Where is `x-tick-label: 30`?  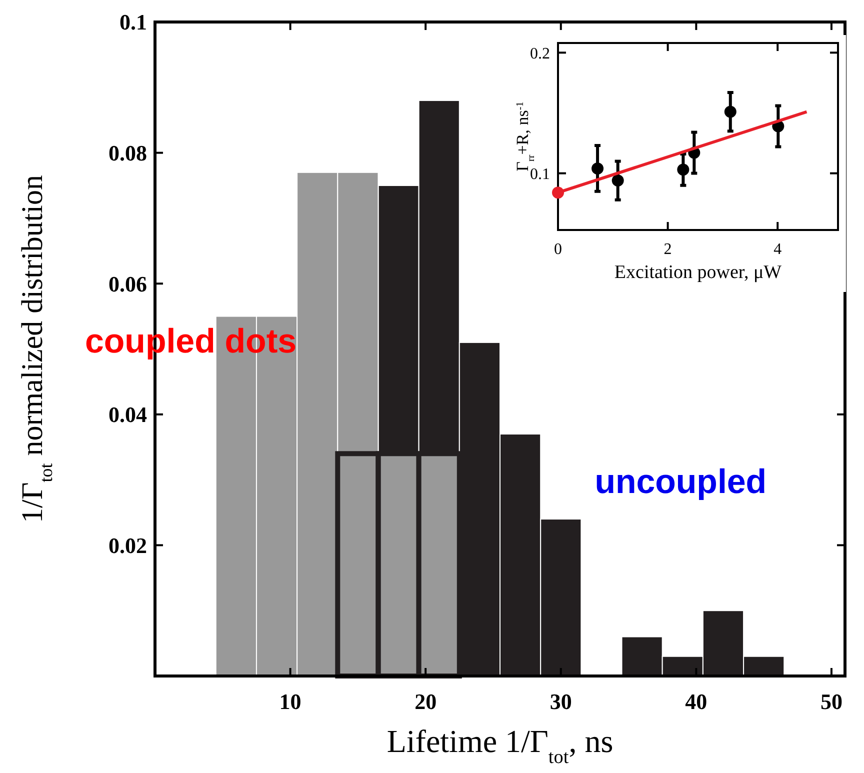 x-tick-label: 30 is located at coordinates (561, 701).